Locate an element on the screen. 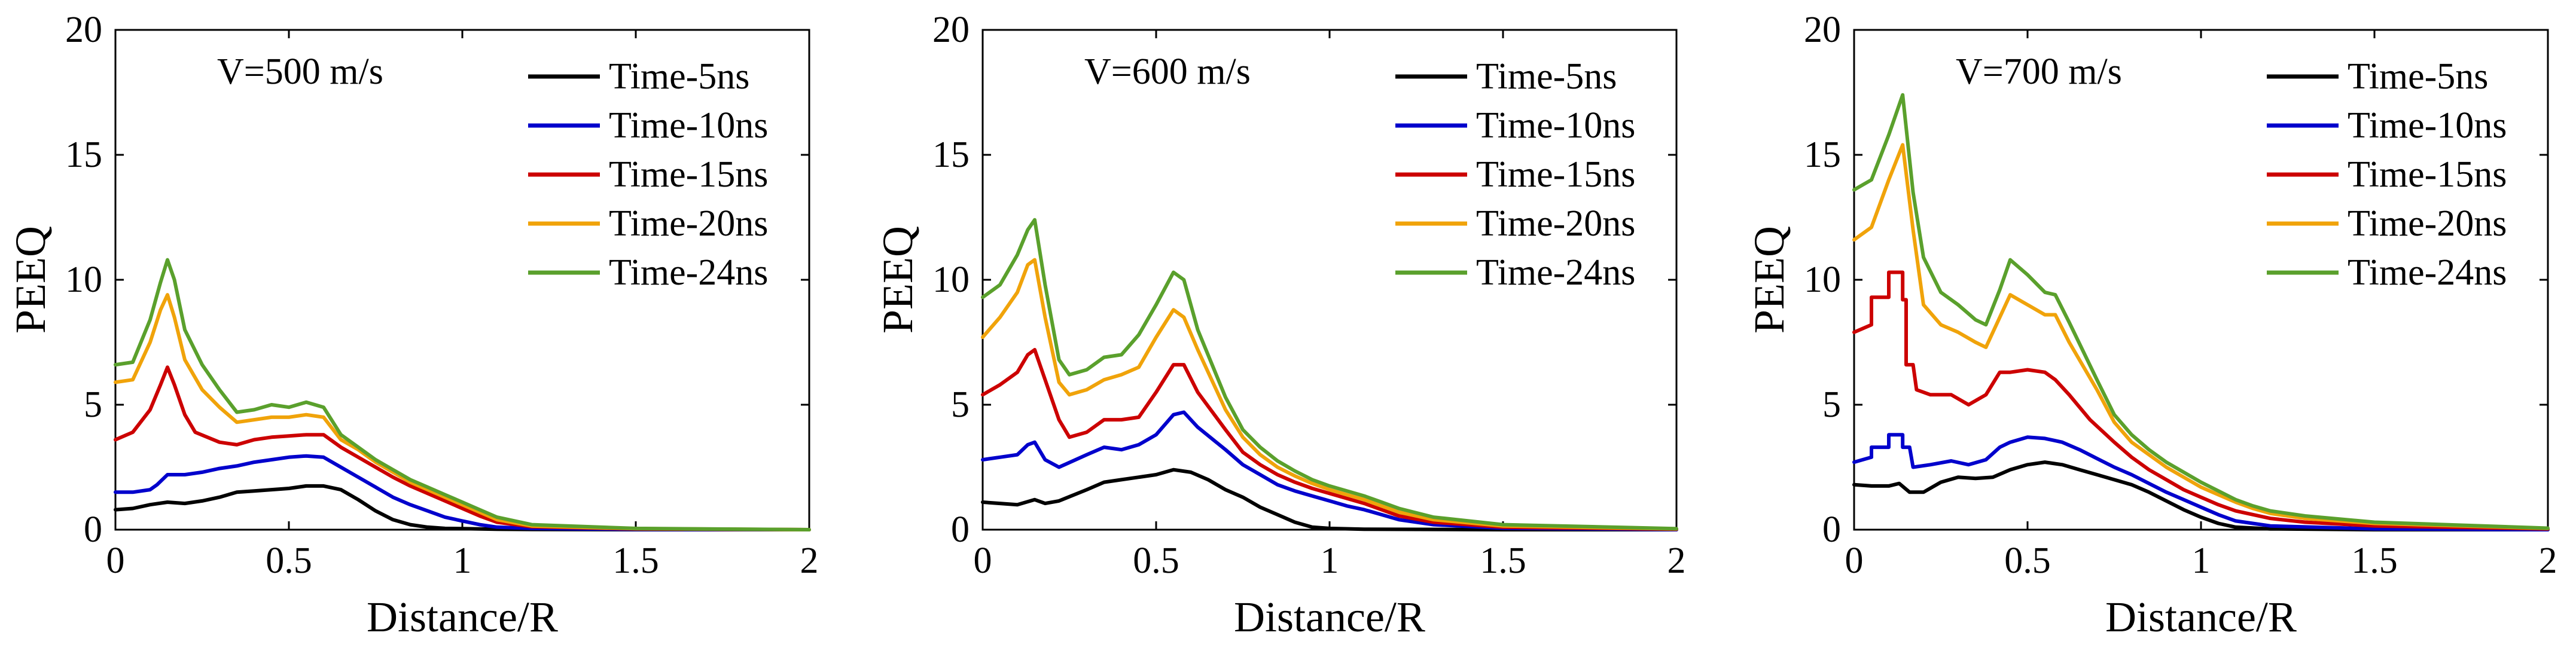 The width and height of the screenshot is (2576, 660). velocity-annotation: V=600 m/s is located at coordinates (1167, 71).